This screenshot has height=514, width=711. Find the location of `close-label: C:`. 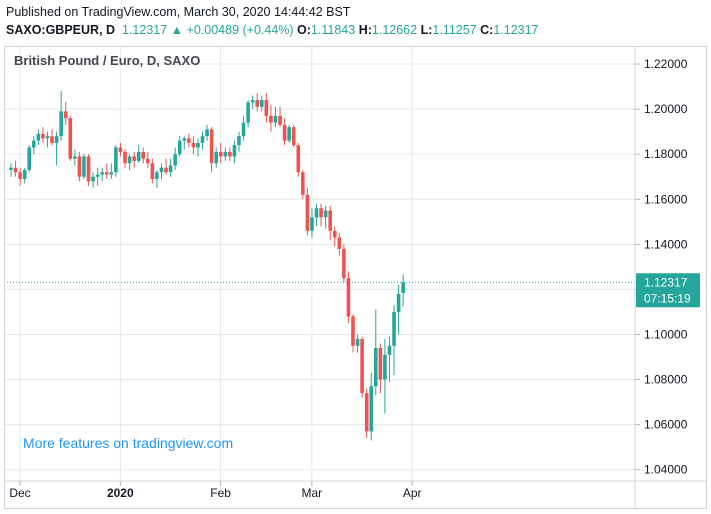

close-label: C: is located at coordinates (487, 30).